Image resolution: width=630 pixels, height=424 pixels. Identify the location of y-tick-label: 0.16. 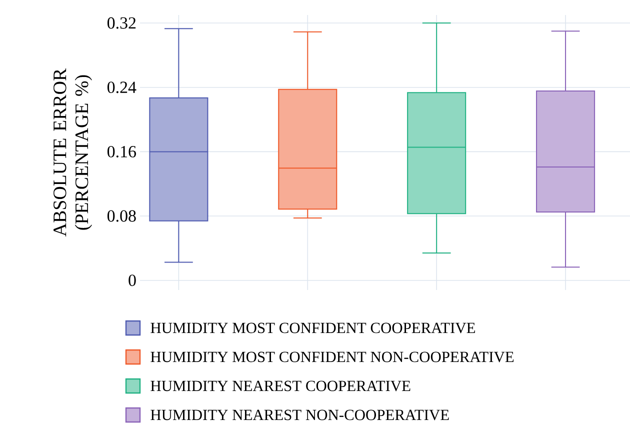
(121, 152).